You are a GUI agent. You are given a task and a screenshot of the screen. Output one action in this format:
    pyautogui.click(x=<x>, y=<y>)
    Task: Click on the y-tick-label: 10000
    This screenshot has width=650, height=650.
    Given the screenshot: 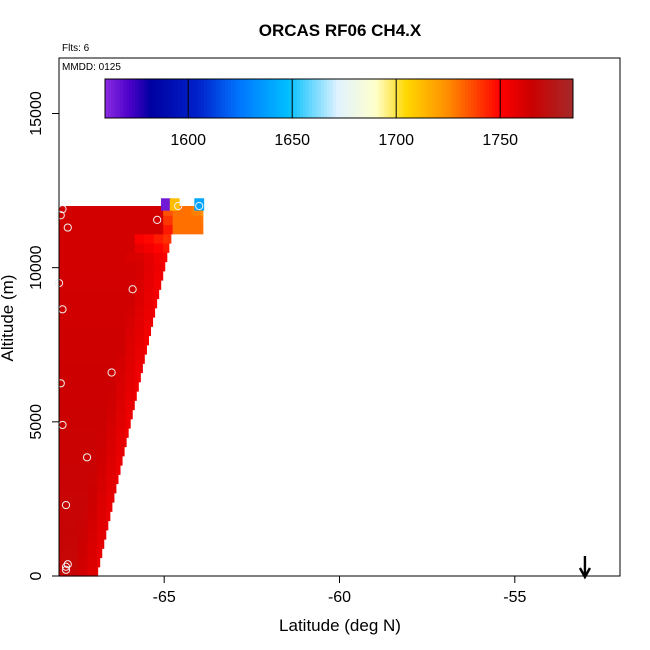 What is the action you would take?
    pyautogui.click(x=36, y=267)
    